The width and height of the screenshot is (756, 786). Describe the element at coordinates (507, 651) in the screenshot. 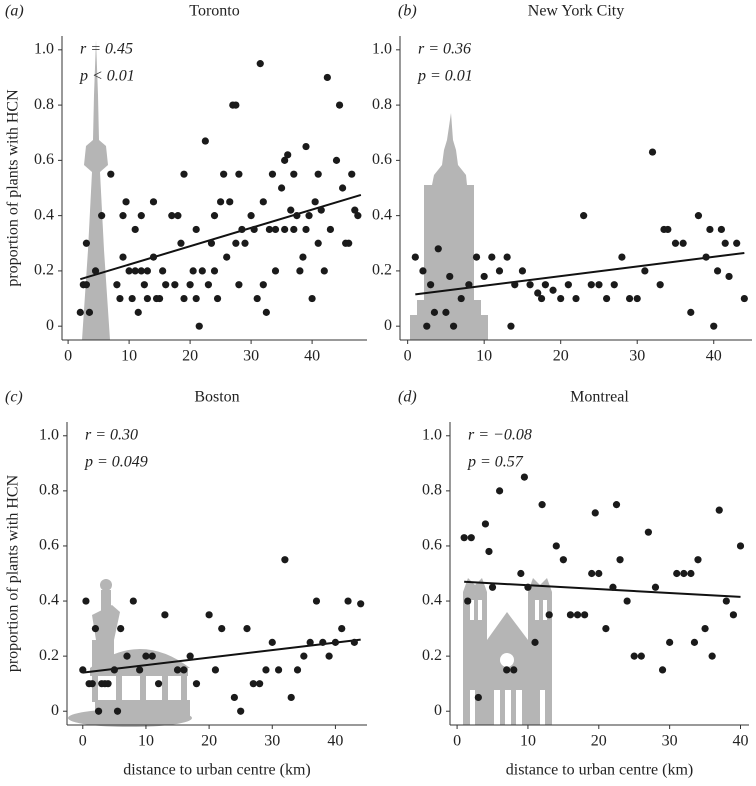

I see `notre-dame-silhouette` at that location.